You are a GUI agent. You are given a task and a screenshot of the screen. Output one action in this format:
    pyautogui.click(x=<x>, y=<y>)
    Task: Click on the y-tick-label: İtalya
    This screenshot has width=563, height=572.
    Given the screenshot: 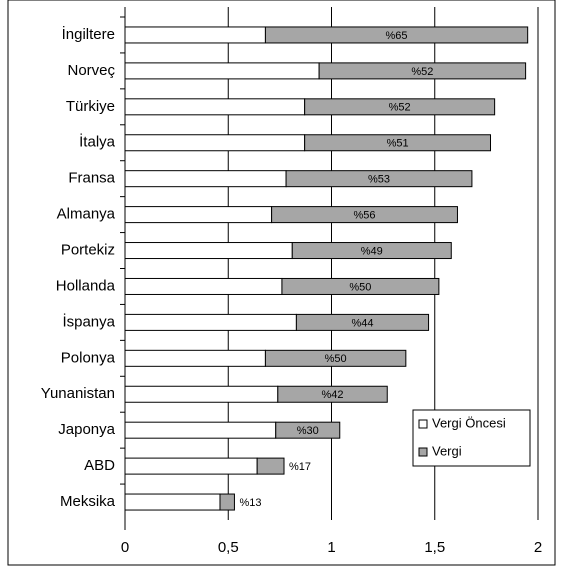 What is the action you would take?
    pyautogui.click(x=97, y=142)
    